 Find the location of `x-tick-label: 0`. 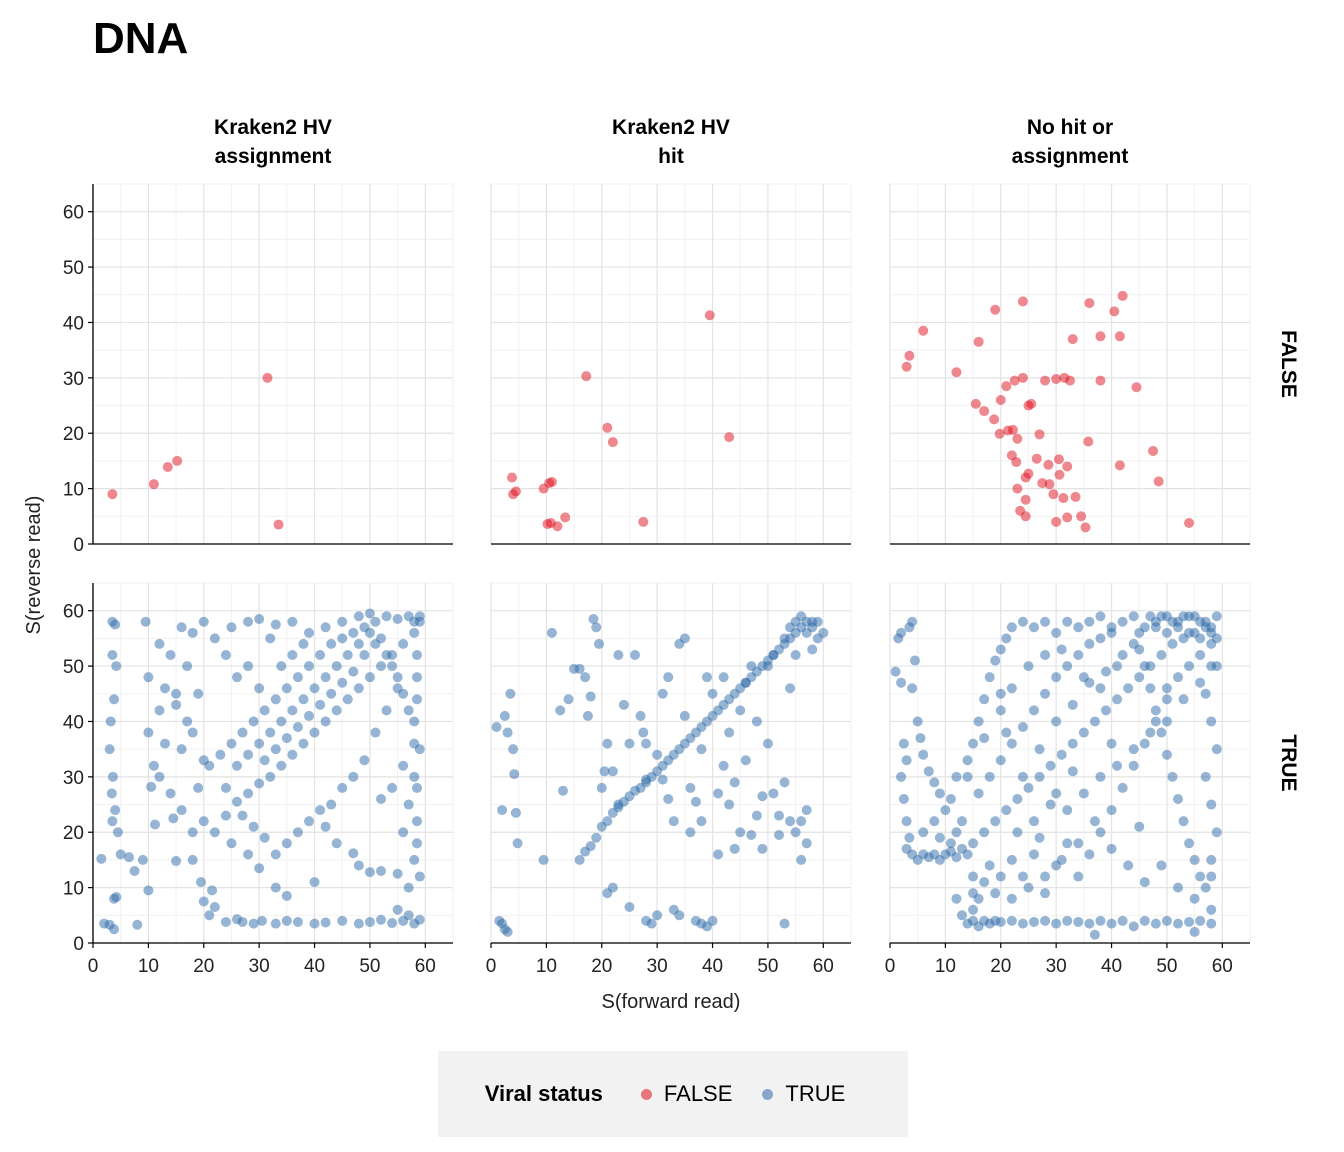

x-tick-label: 0 is located at coordinates (491, 966).